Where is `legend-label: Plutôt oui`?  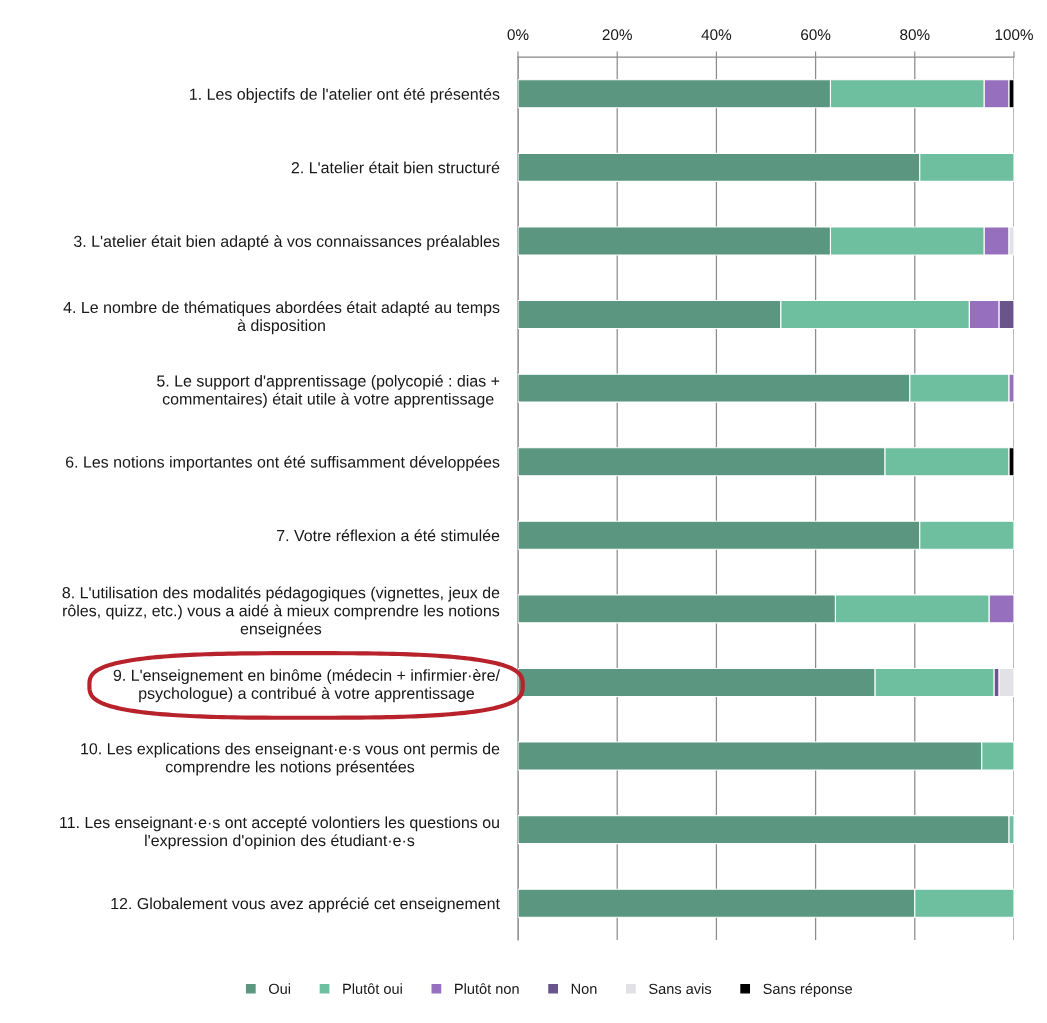 legend-label: Plutôt oui is located at coordinates (372, 988).